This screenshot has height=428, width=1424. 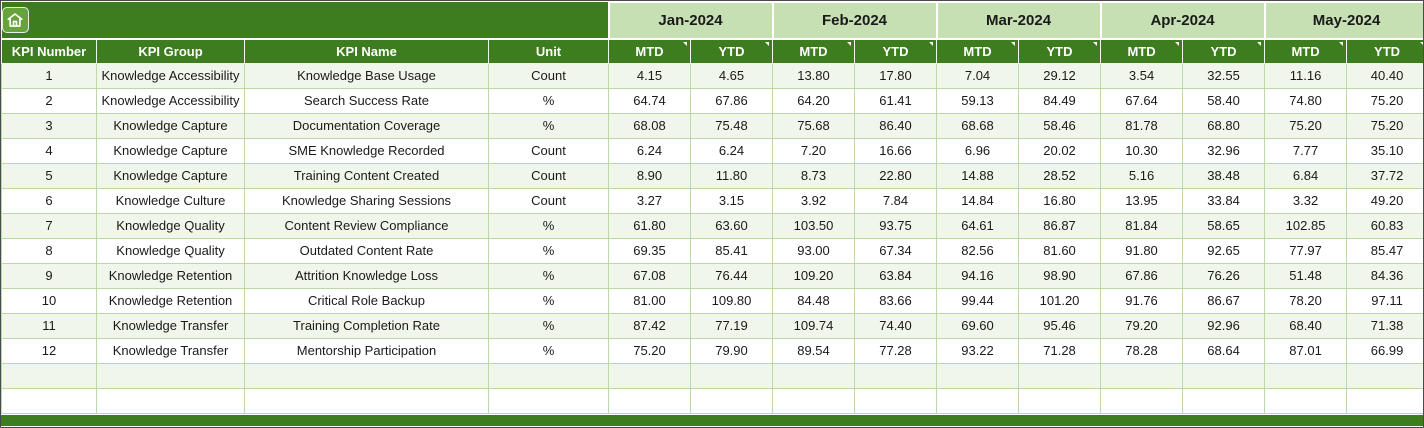 What do you see at coordinates (366, 250) in the screenshot?
I see `cell-kpi-name: Outdated Content Rate` at bounding box center [366, 250].